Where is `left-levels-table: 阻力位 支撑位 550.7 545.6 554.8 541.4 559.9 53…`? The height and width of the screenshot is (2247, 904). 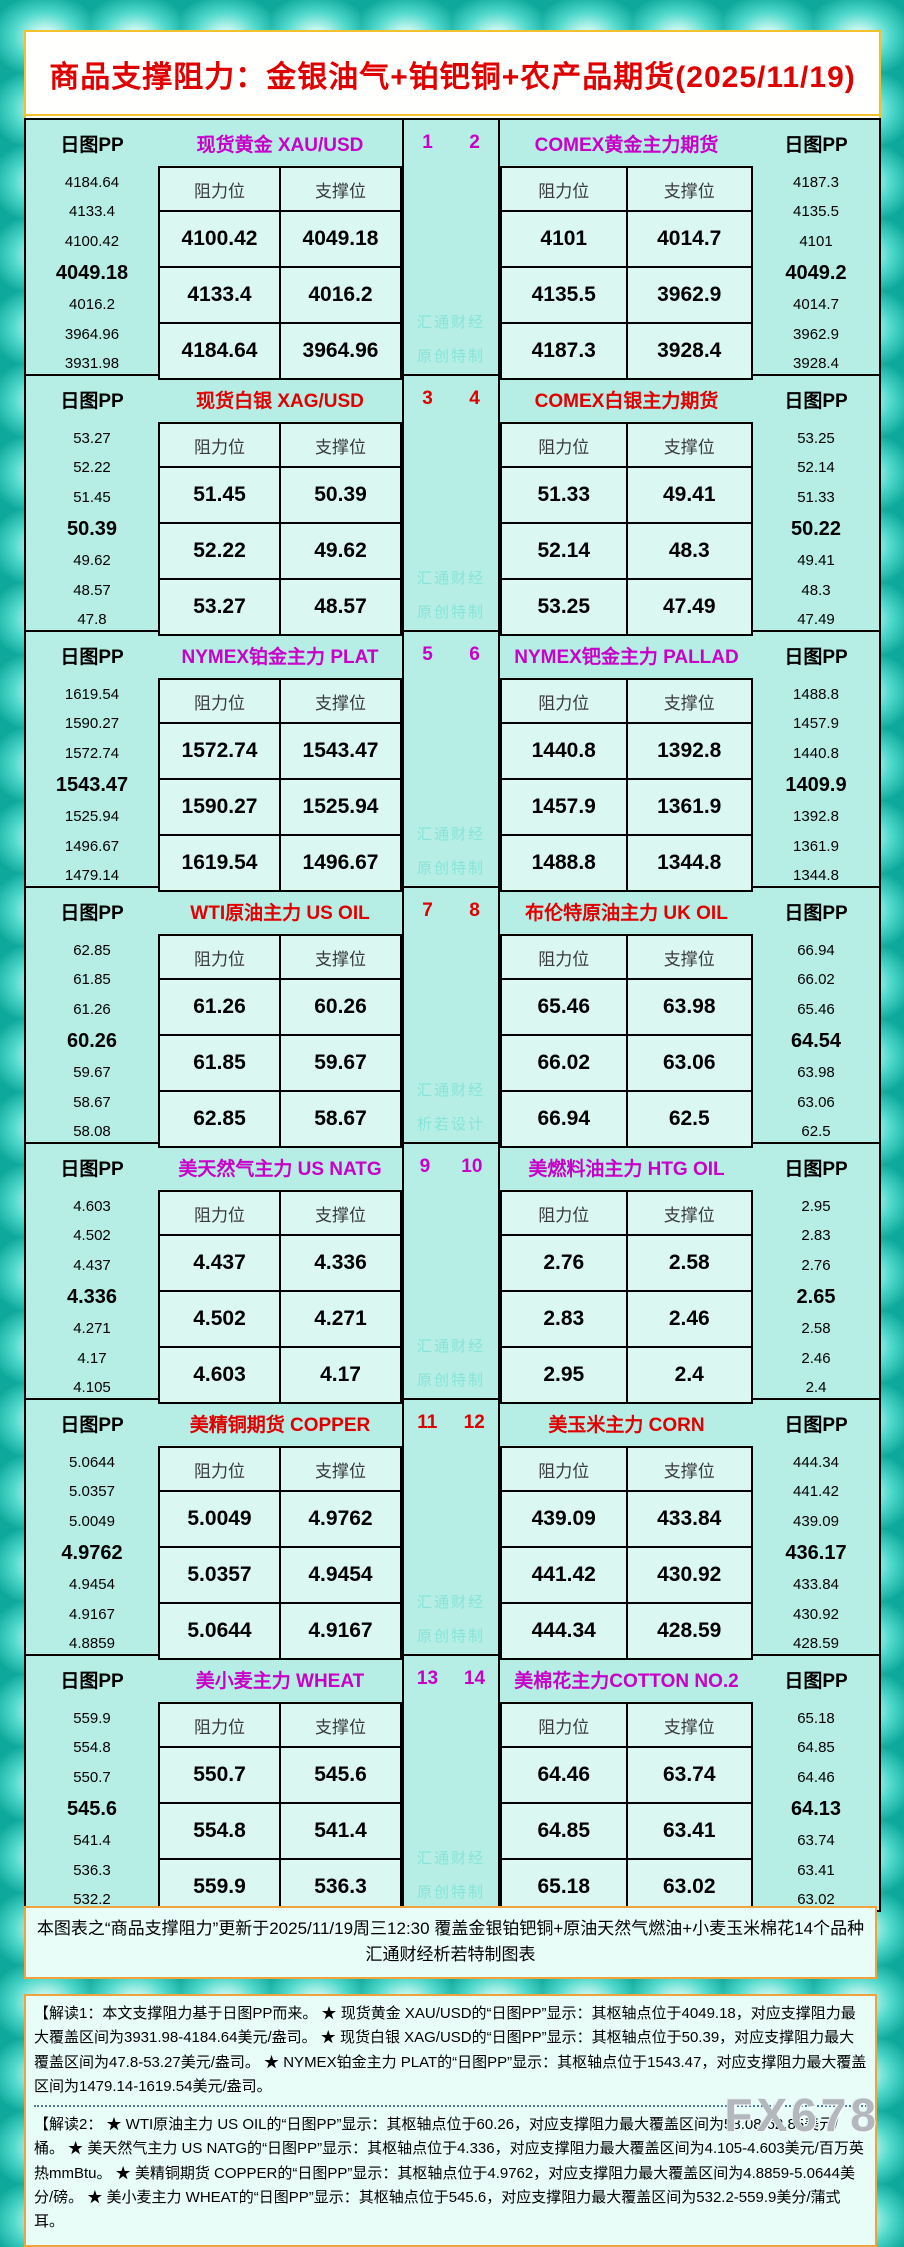 left-levels-table: 阻力位 支撑位 550.7 545.6 554.8 541.4 559.9 53… is located at coordinates (280, 1809).